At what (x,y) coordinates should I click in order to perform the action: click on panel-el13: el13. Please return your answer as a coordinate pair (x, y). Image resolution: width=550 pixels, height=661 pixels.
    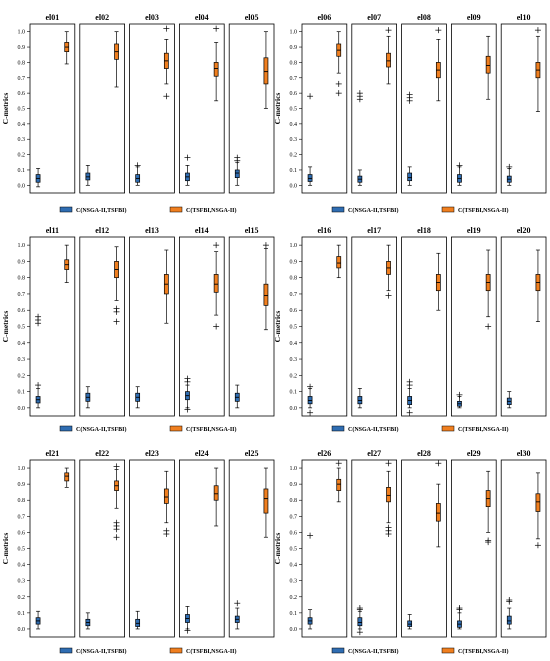
    Looking at the image, I should click on (152, 321).